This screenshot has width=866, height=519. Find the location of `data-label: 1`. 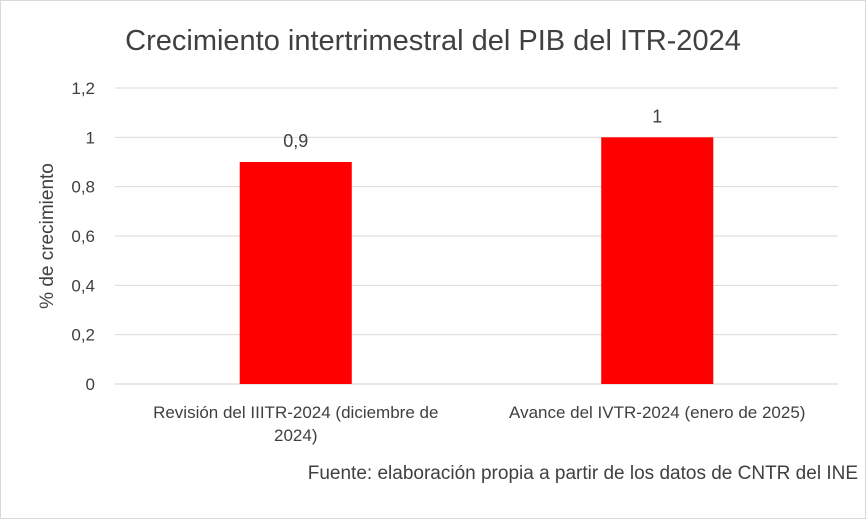

data-label: 1 is located at coordinates (657, 116).